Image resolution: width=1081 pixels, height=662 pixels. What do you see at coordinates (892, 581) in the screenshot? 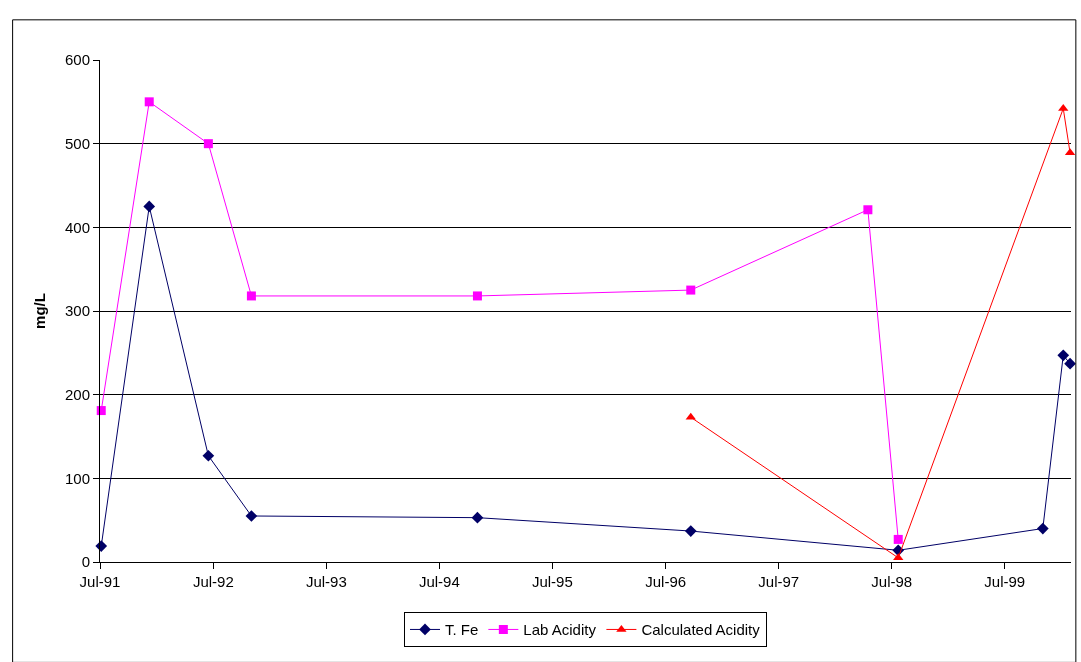
I see `x-tick-label: Jul-98` at bounding box center [892, 581].